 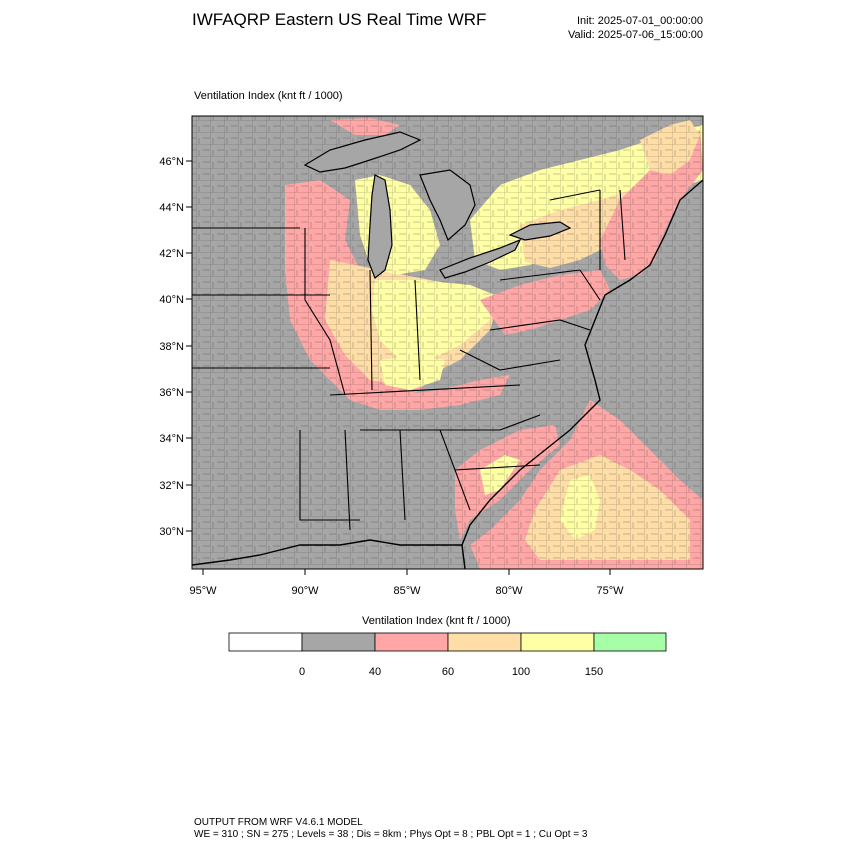 I want to click on lake-superior, so click(x=362, y=152).